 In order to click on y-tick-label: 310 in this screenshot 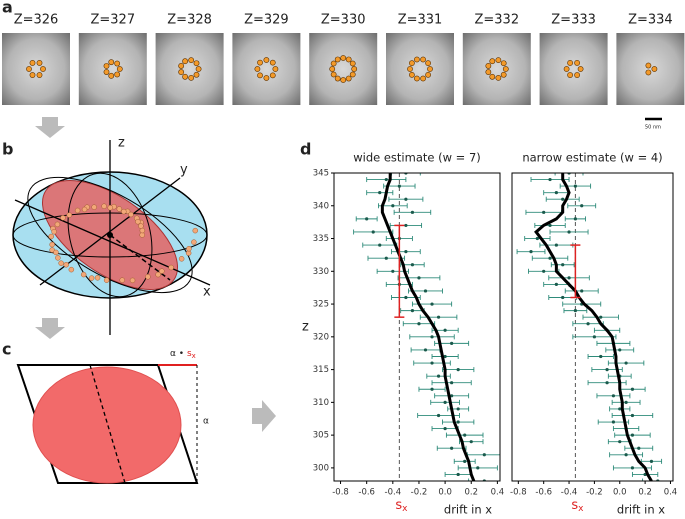, I will do `click(321, 403)`.